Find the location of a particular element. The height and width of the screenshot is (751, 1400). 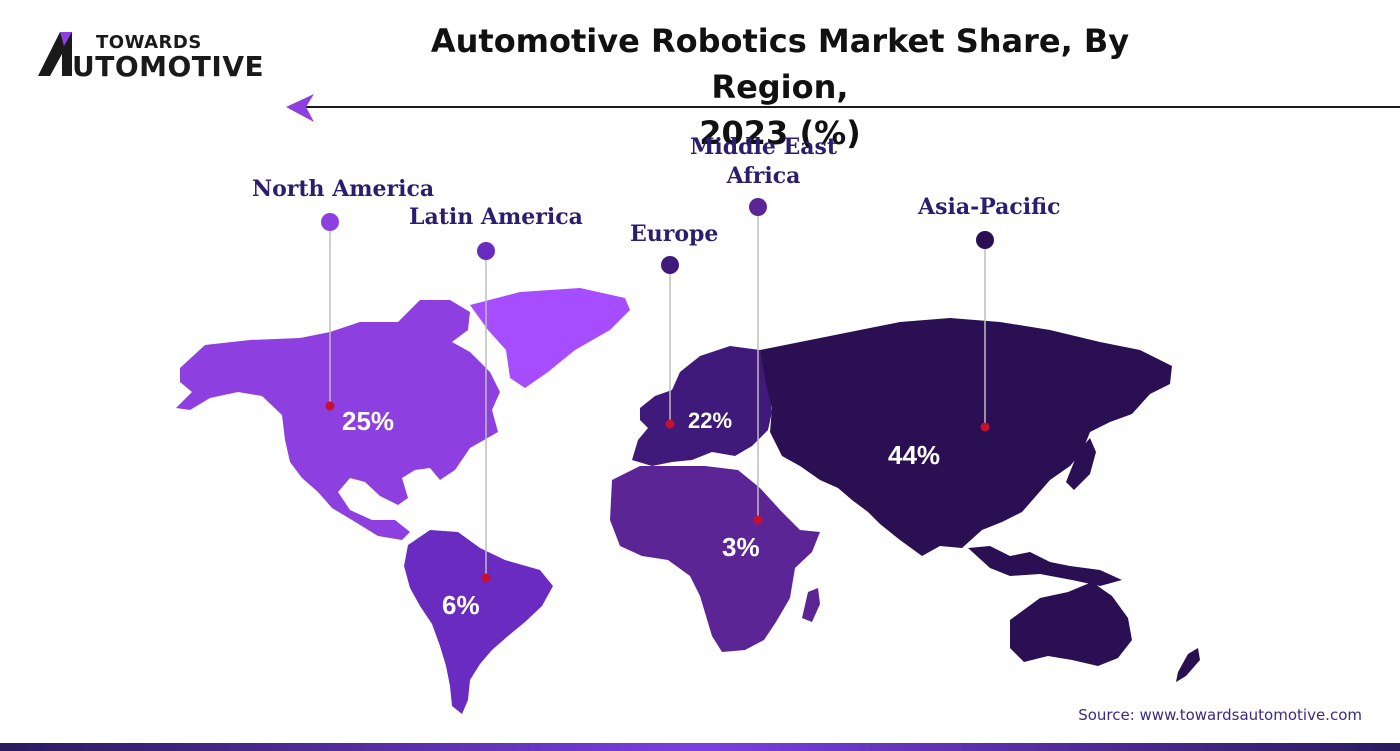

north-america-label: North America is located at coordinates (343, 189).